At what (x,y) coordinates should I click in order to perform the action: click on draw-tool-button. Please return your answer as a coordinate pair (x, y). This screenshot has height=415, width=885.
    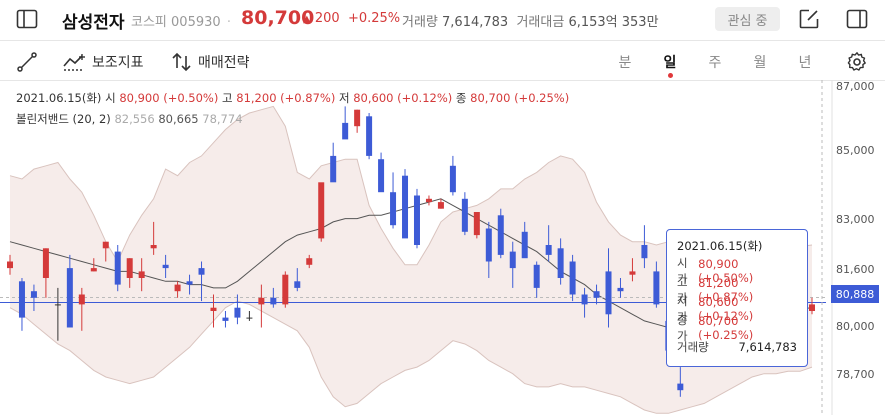
    Looking at the image, I should click on (30, 62).